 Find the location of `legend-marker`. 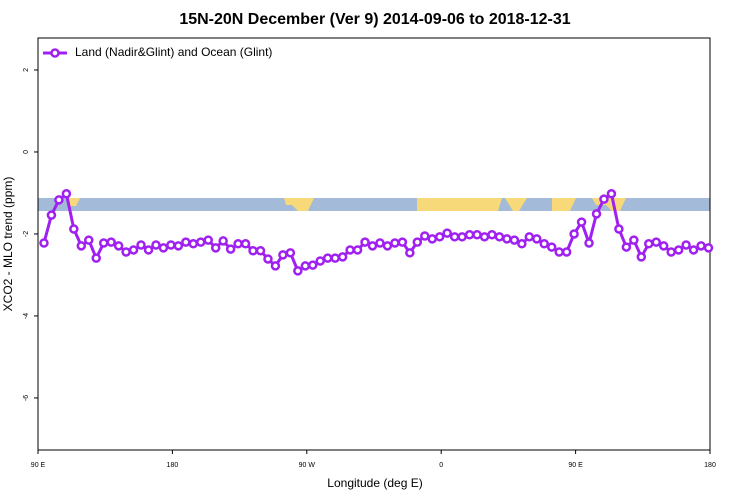

legend-marker is located at coordinates (55, 53).